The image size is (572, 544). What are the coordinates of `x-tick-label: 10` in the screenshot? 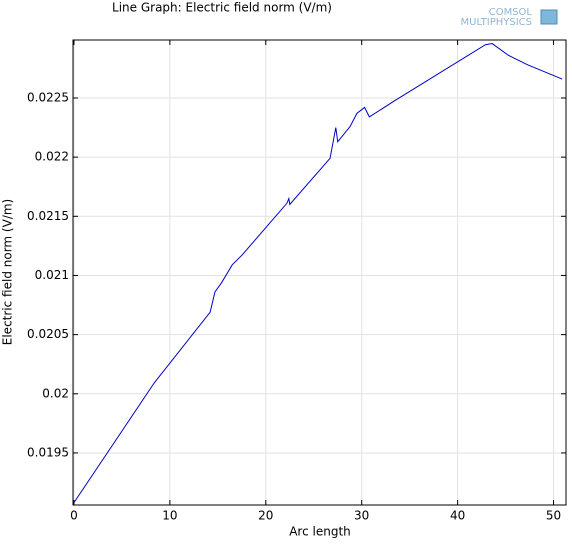 It's located at (169, 516).